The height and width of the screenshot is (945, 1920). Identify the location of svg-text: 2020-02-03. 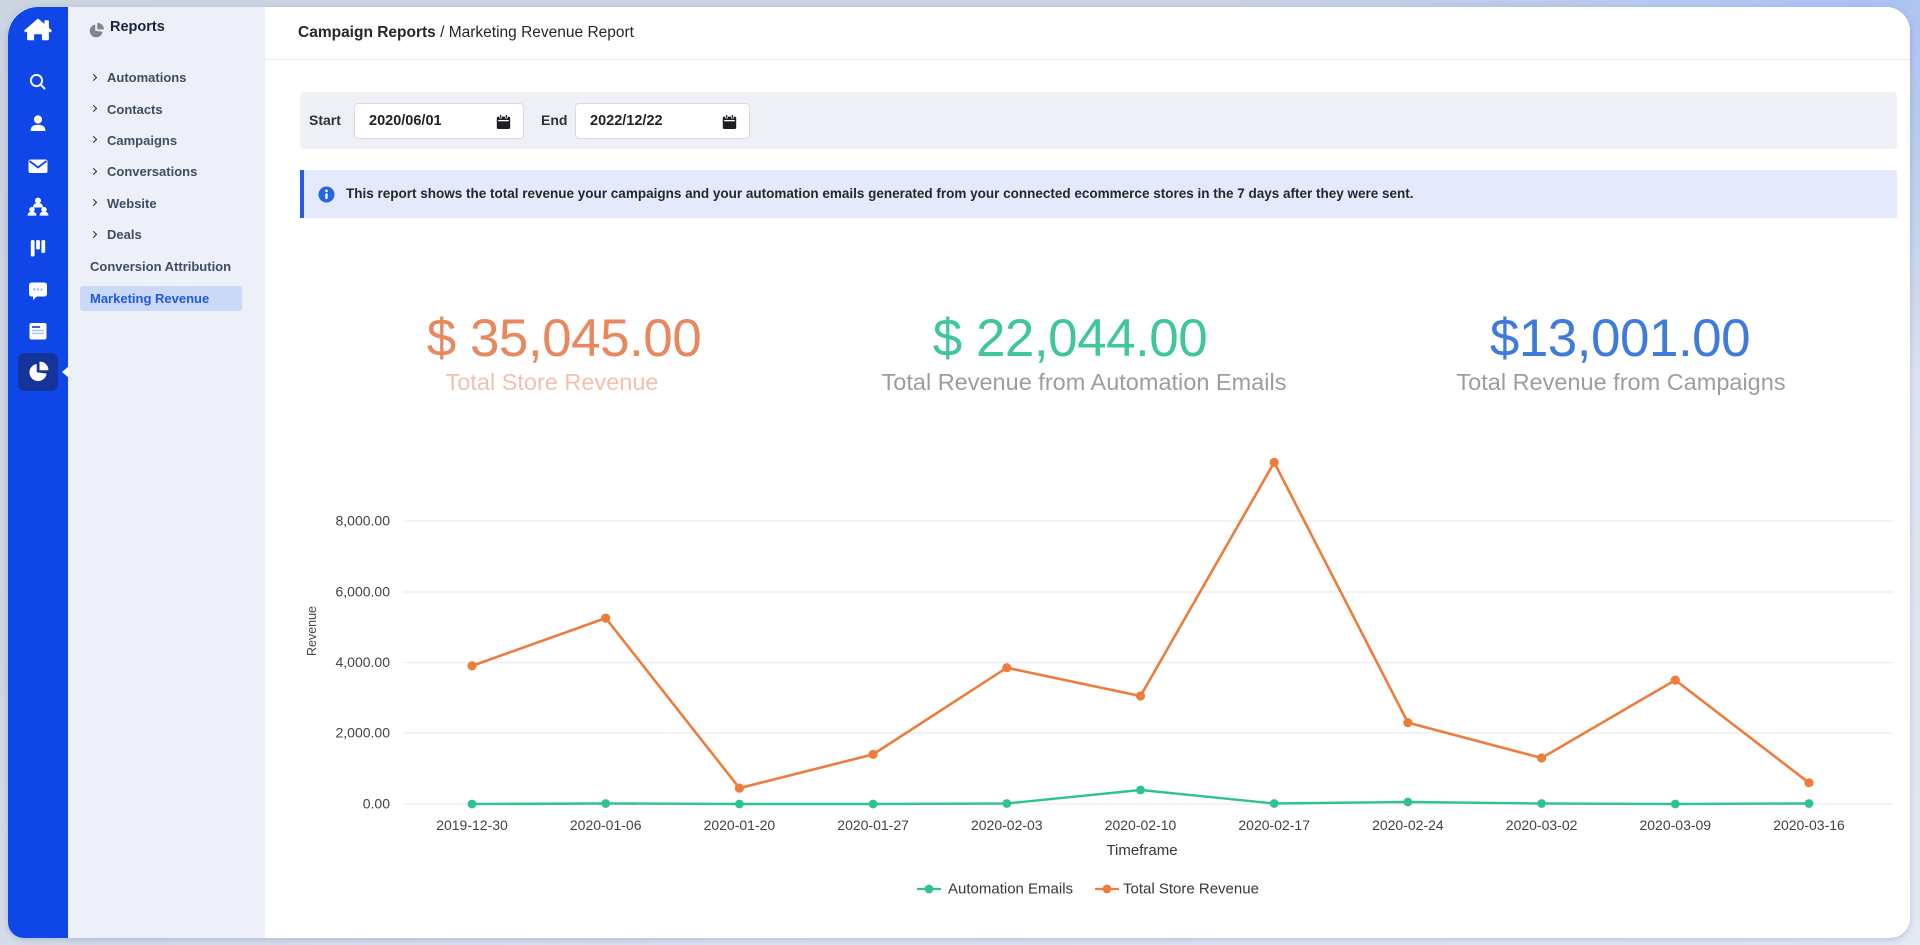
(1007, 825).